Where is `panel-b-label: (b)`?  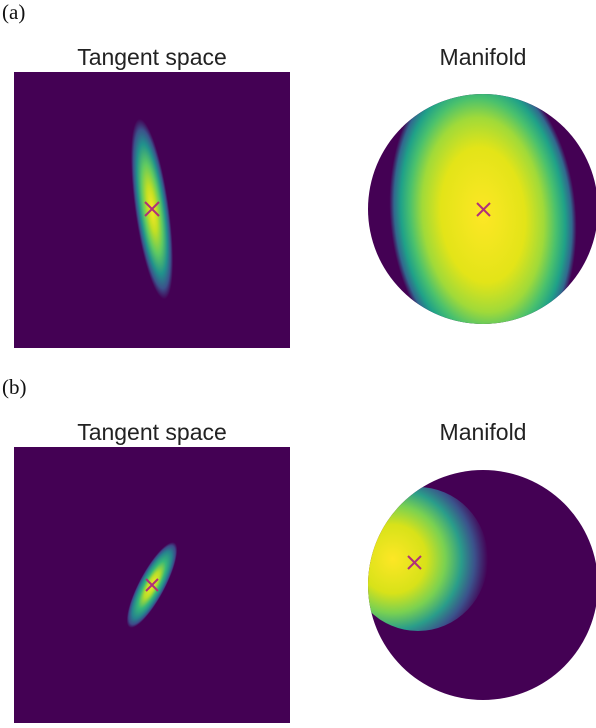
panel-b-label: (b) is located at coordinates (14, 387).